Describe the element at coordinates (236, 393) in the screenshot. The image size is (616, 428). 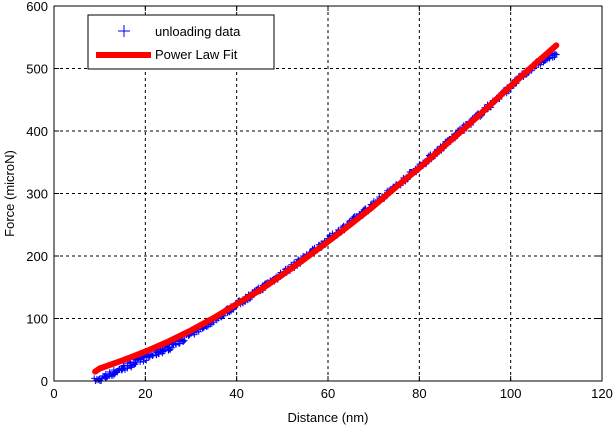
I see `x-tick-label: 40` at that location.